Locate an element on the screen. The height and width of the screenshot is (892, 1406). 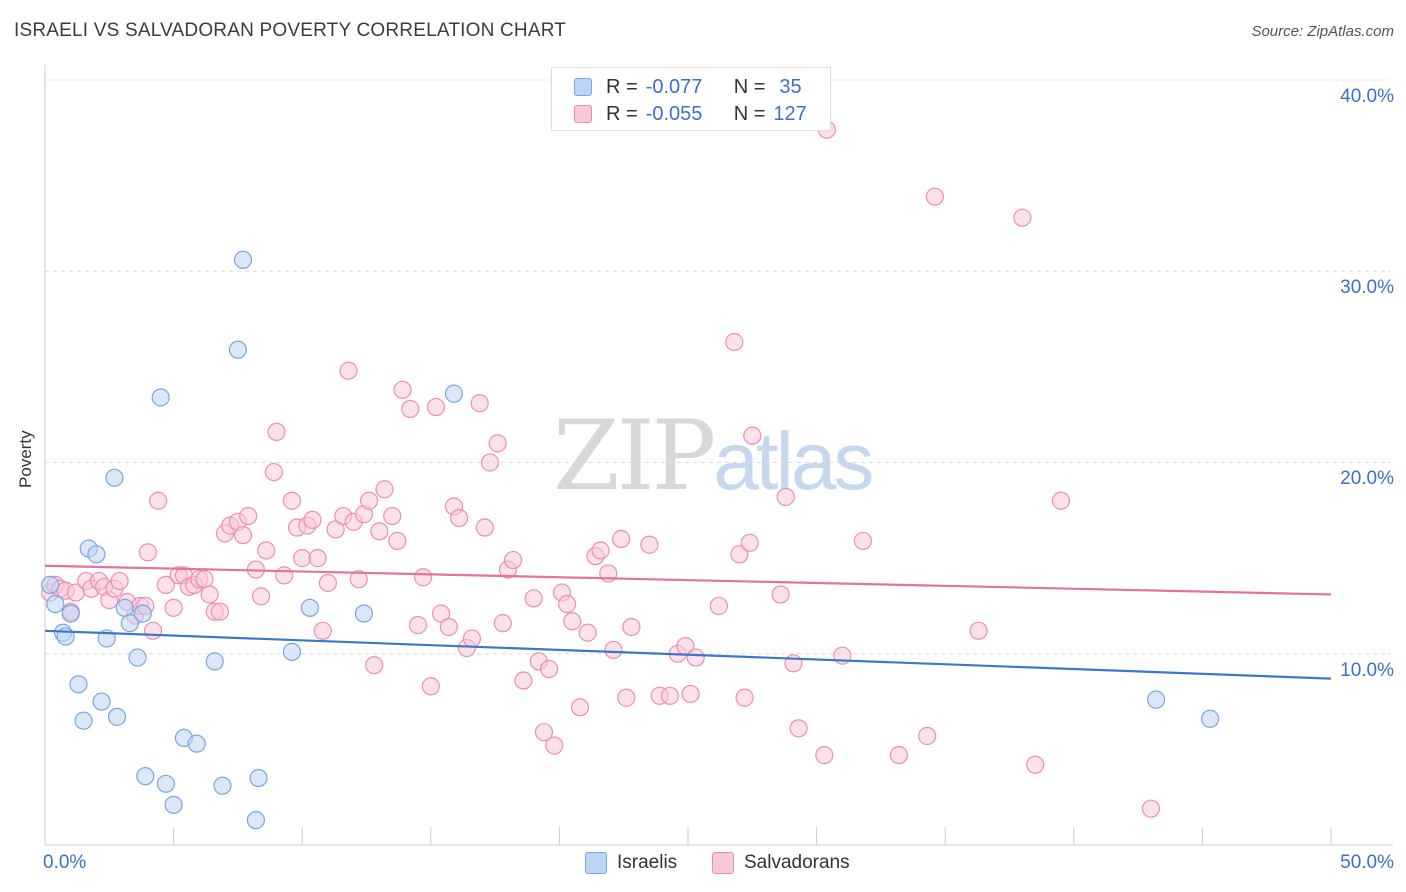
watermark-atlas: atlas is located at coordinates (793, 461).